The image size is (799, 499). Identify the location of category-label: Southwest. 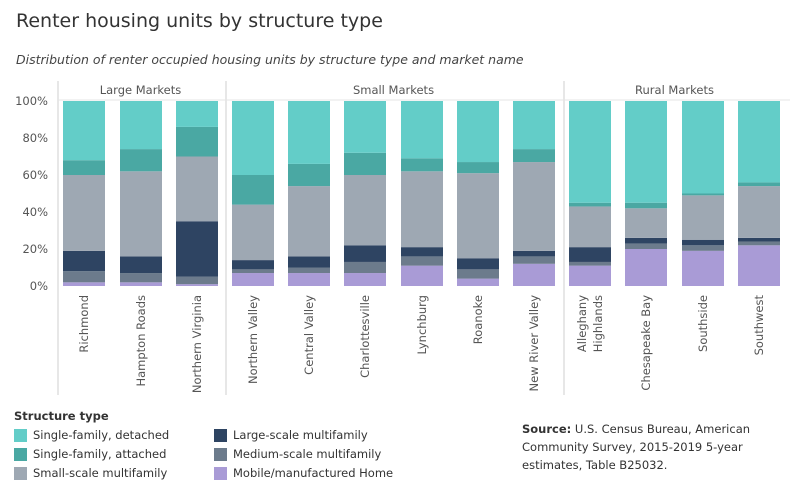
(759, 325).